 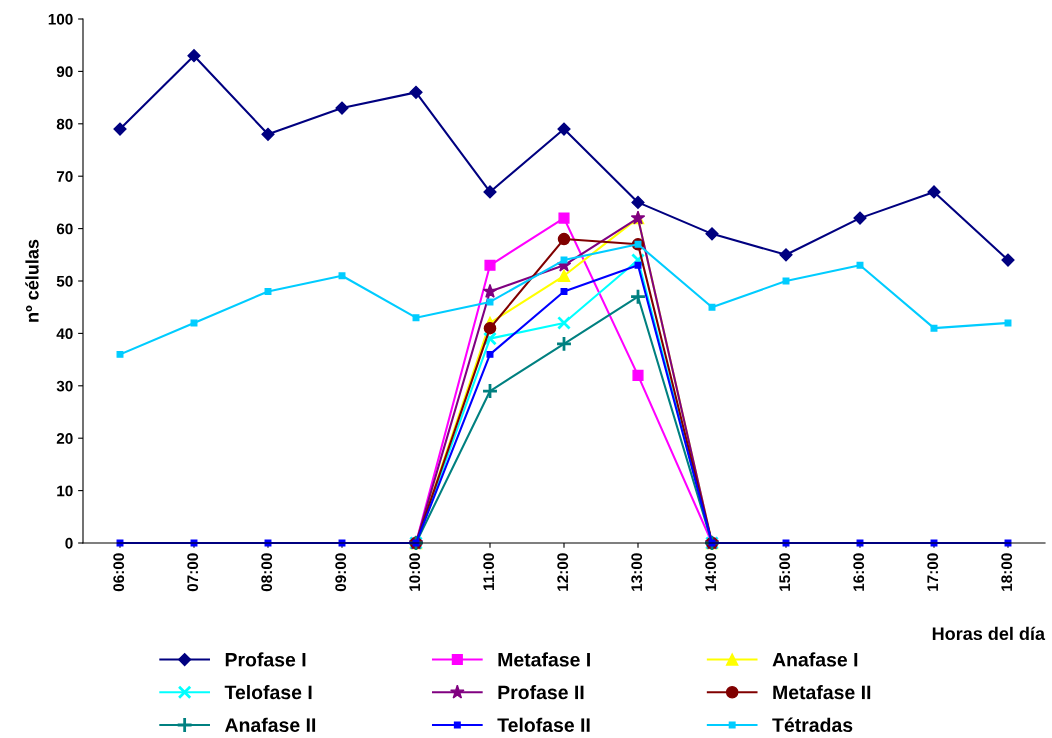 What do you see at coordinates (543, 724) in the screenshot?
I see `legend-label: Telofase II` at bounding box center [543, 724].